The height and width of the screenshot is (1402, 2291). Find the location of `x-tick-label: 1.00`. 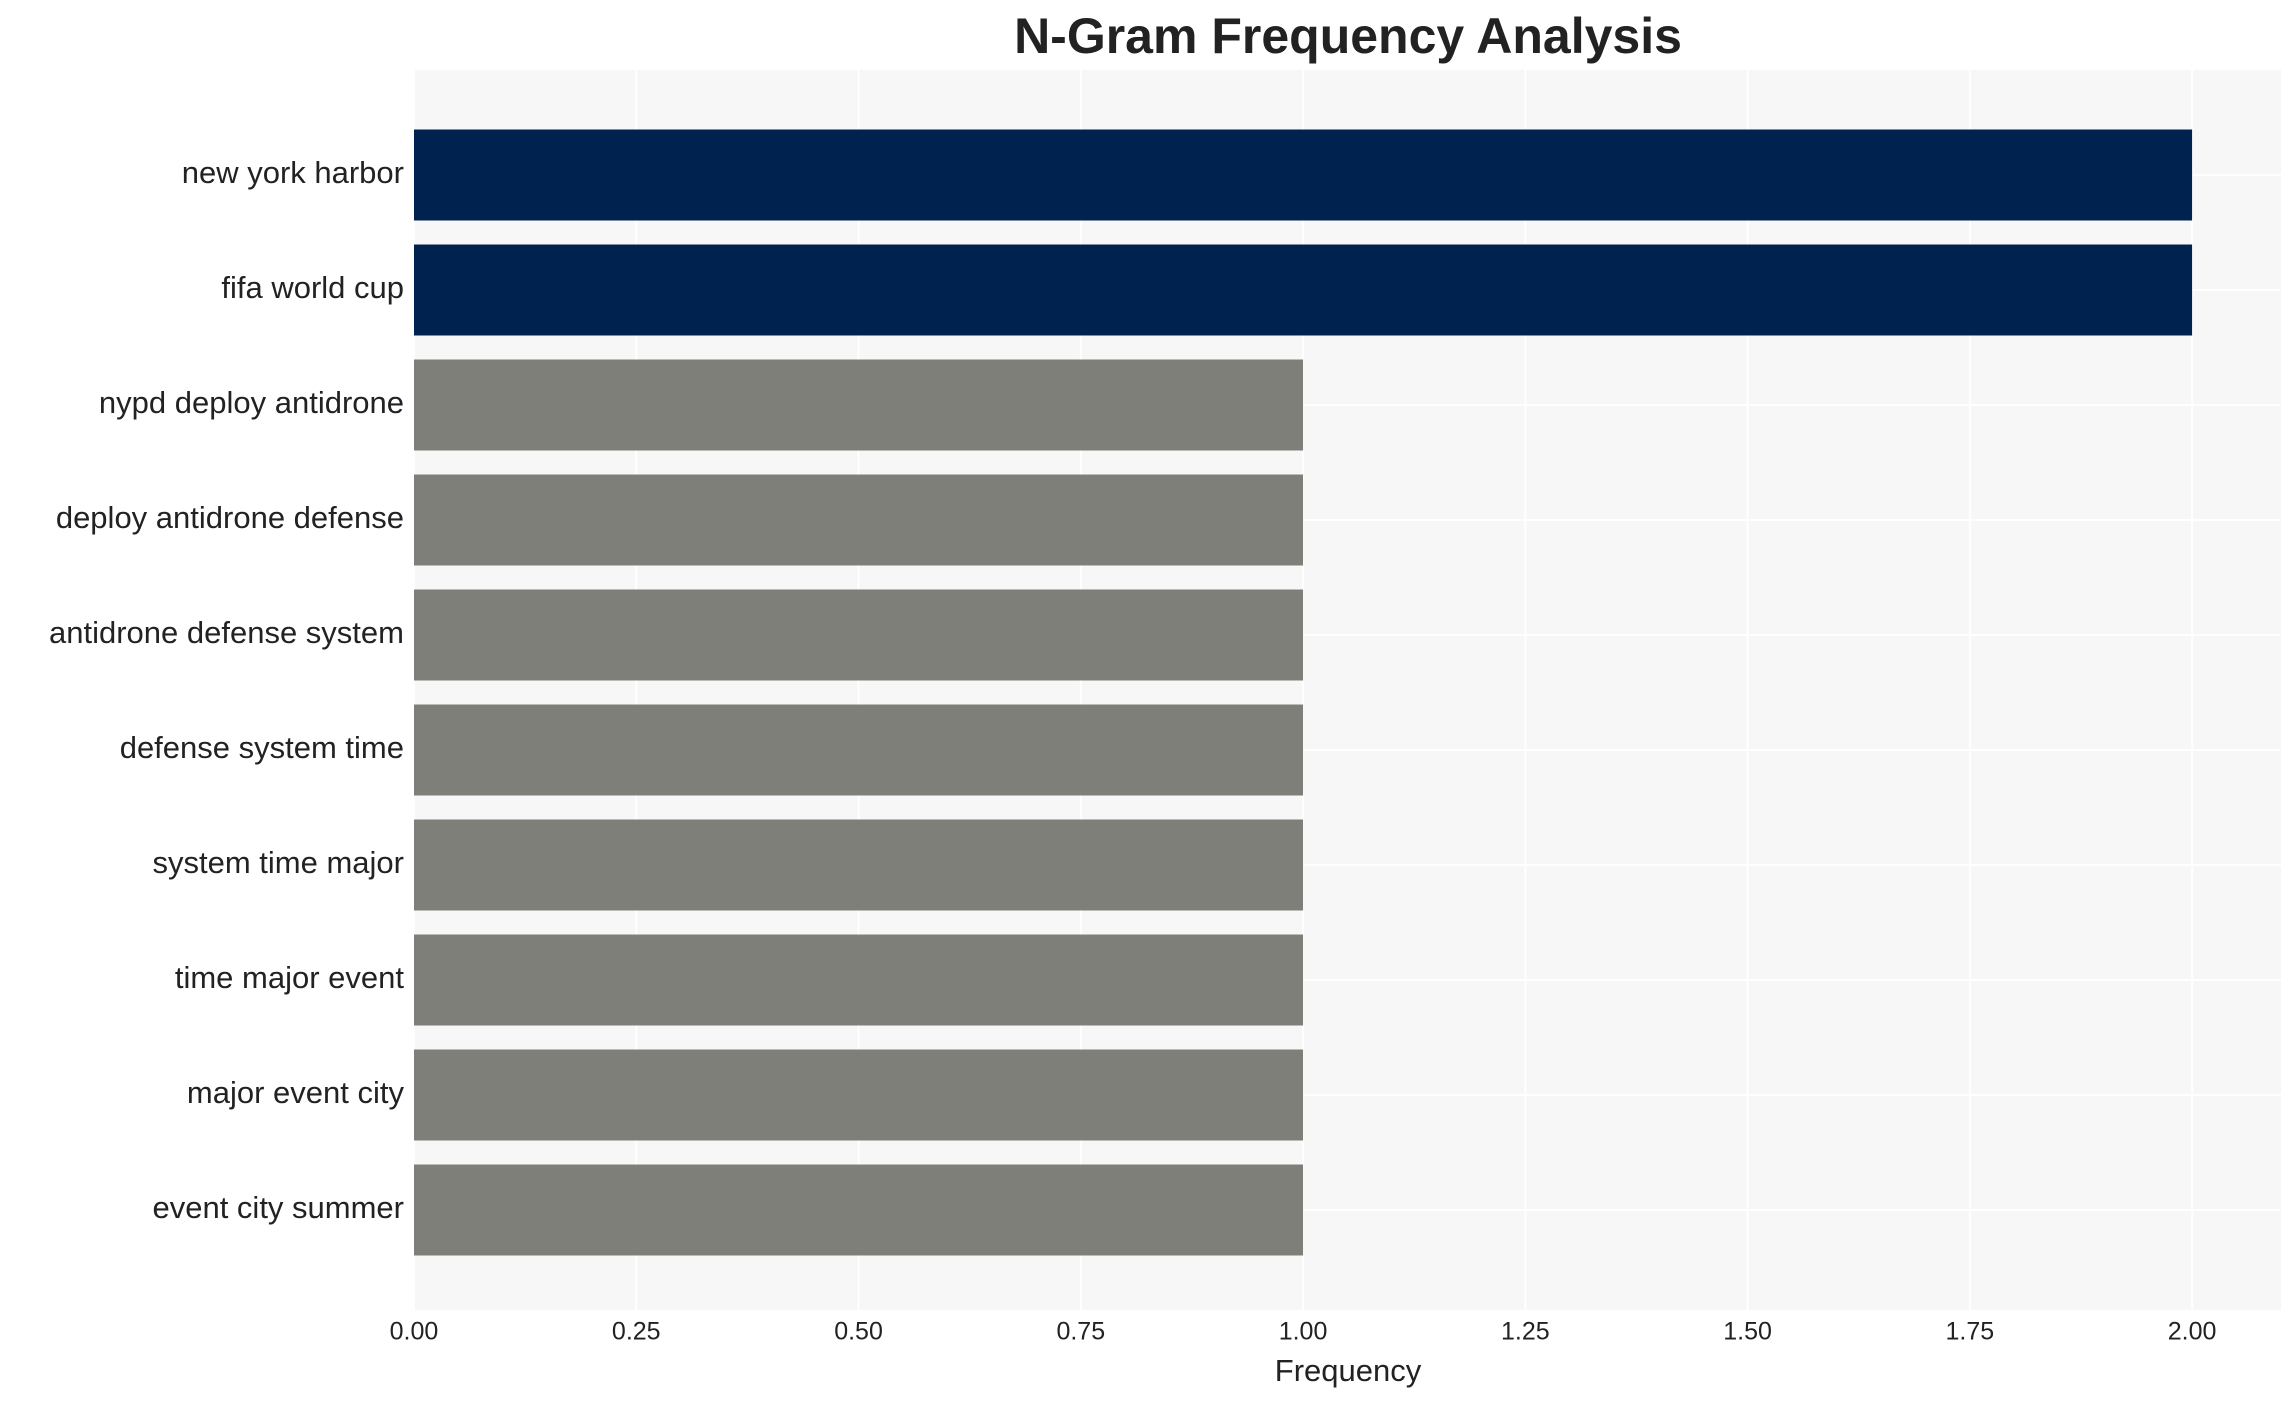

x-tick-label: 1.00 is located at coordinates (1303, 1332).